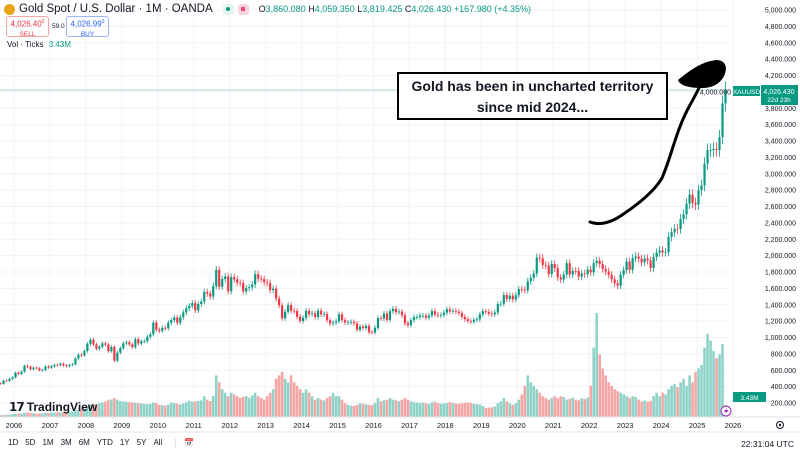  Describe the element at coordinates (30, 442) in the screenshot. I see `range-5d: 5D` at that location.